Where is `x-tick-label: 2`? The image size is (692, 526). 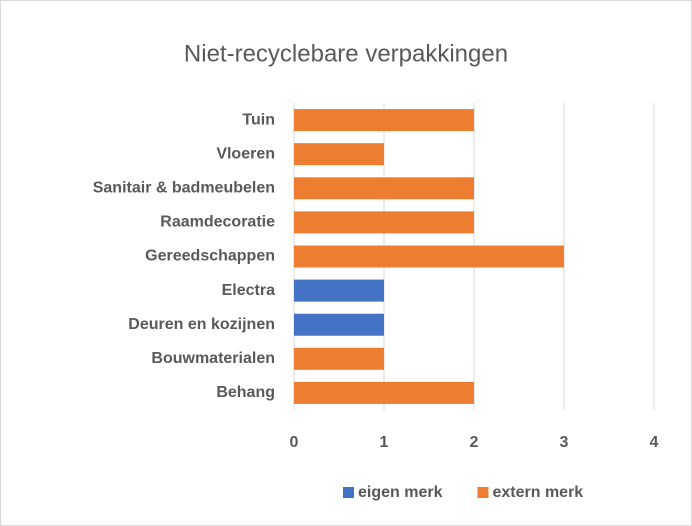 x-tick-label: 2 is located at coordinates (474, 442).